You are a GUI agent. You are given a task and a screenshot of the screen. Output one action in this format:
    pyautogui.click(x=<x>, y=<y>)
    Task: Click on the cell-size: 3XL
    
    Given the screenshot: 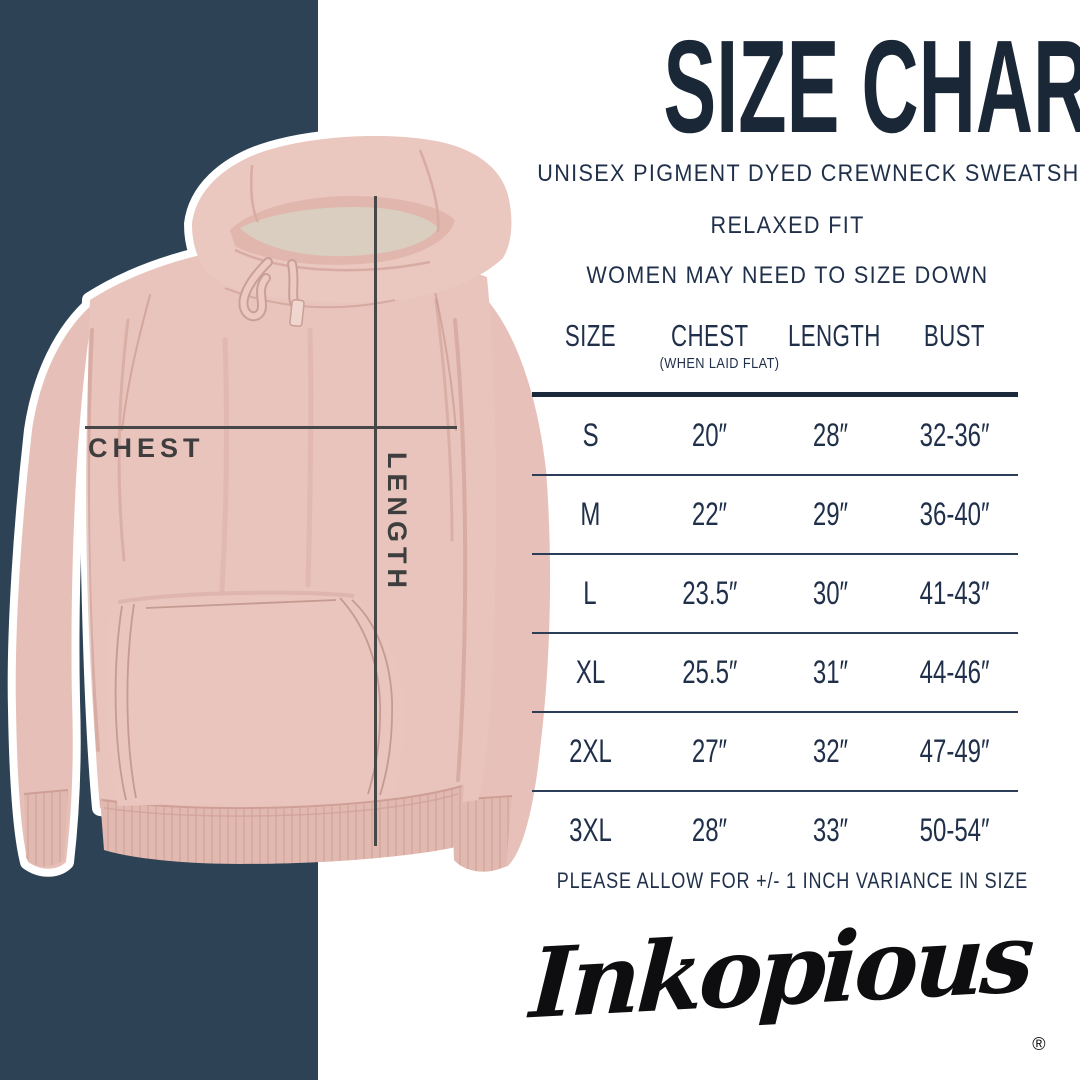 What is the action you would take?
    pyautogui.click(x=590, y=830)
    